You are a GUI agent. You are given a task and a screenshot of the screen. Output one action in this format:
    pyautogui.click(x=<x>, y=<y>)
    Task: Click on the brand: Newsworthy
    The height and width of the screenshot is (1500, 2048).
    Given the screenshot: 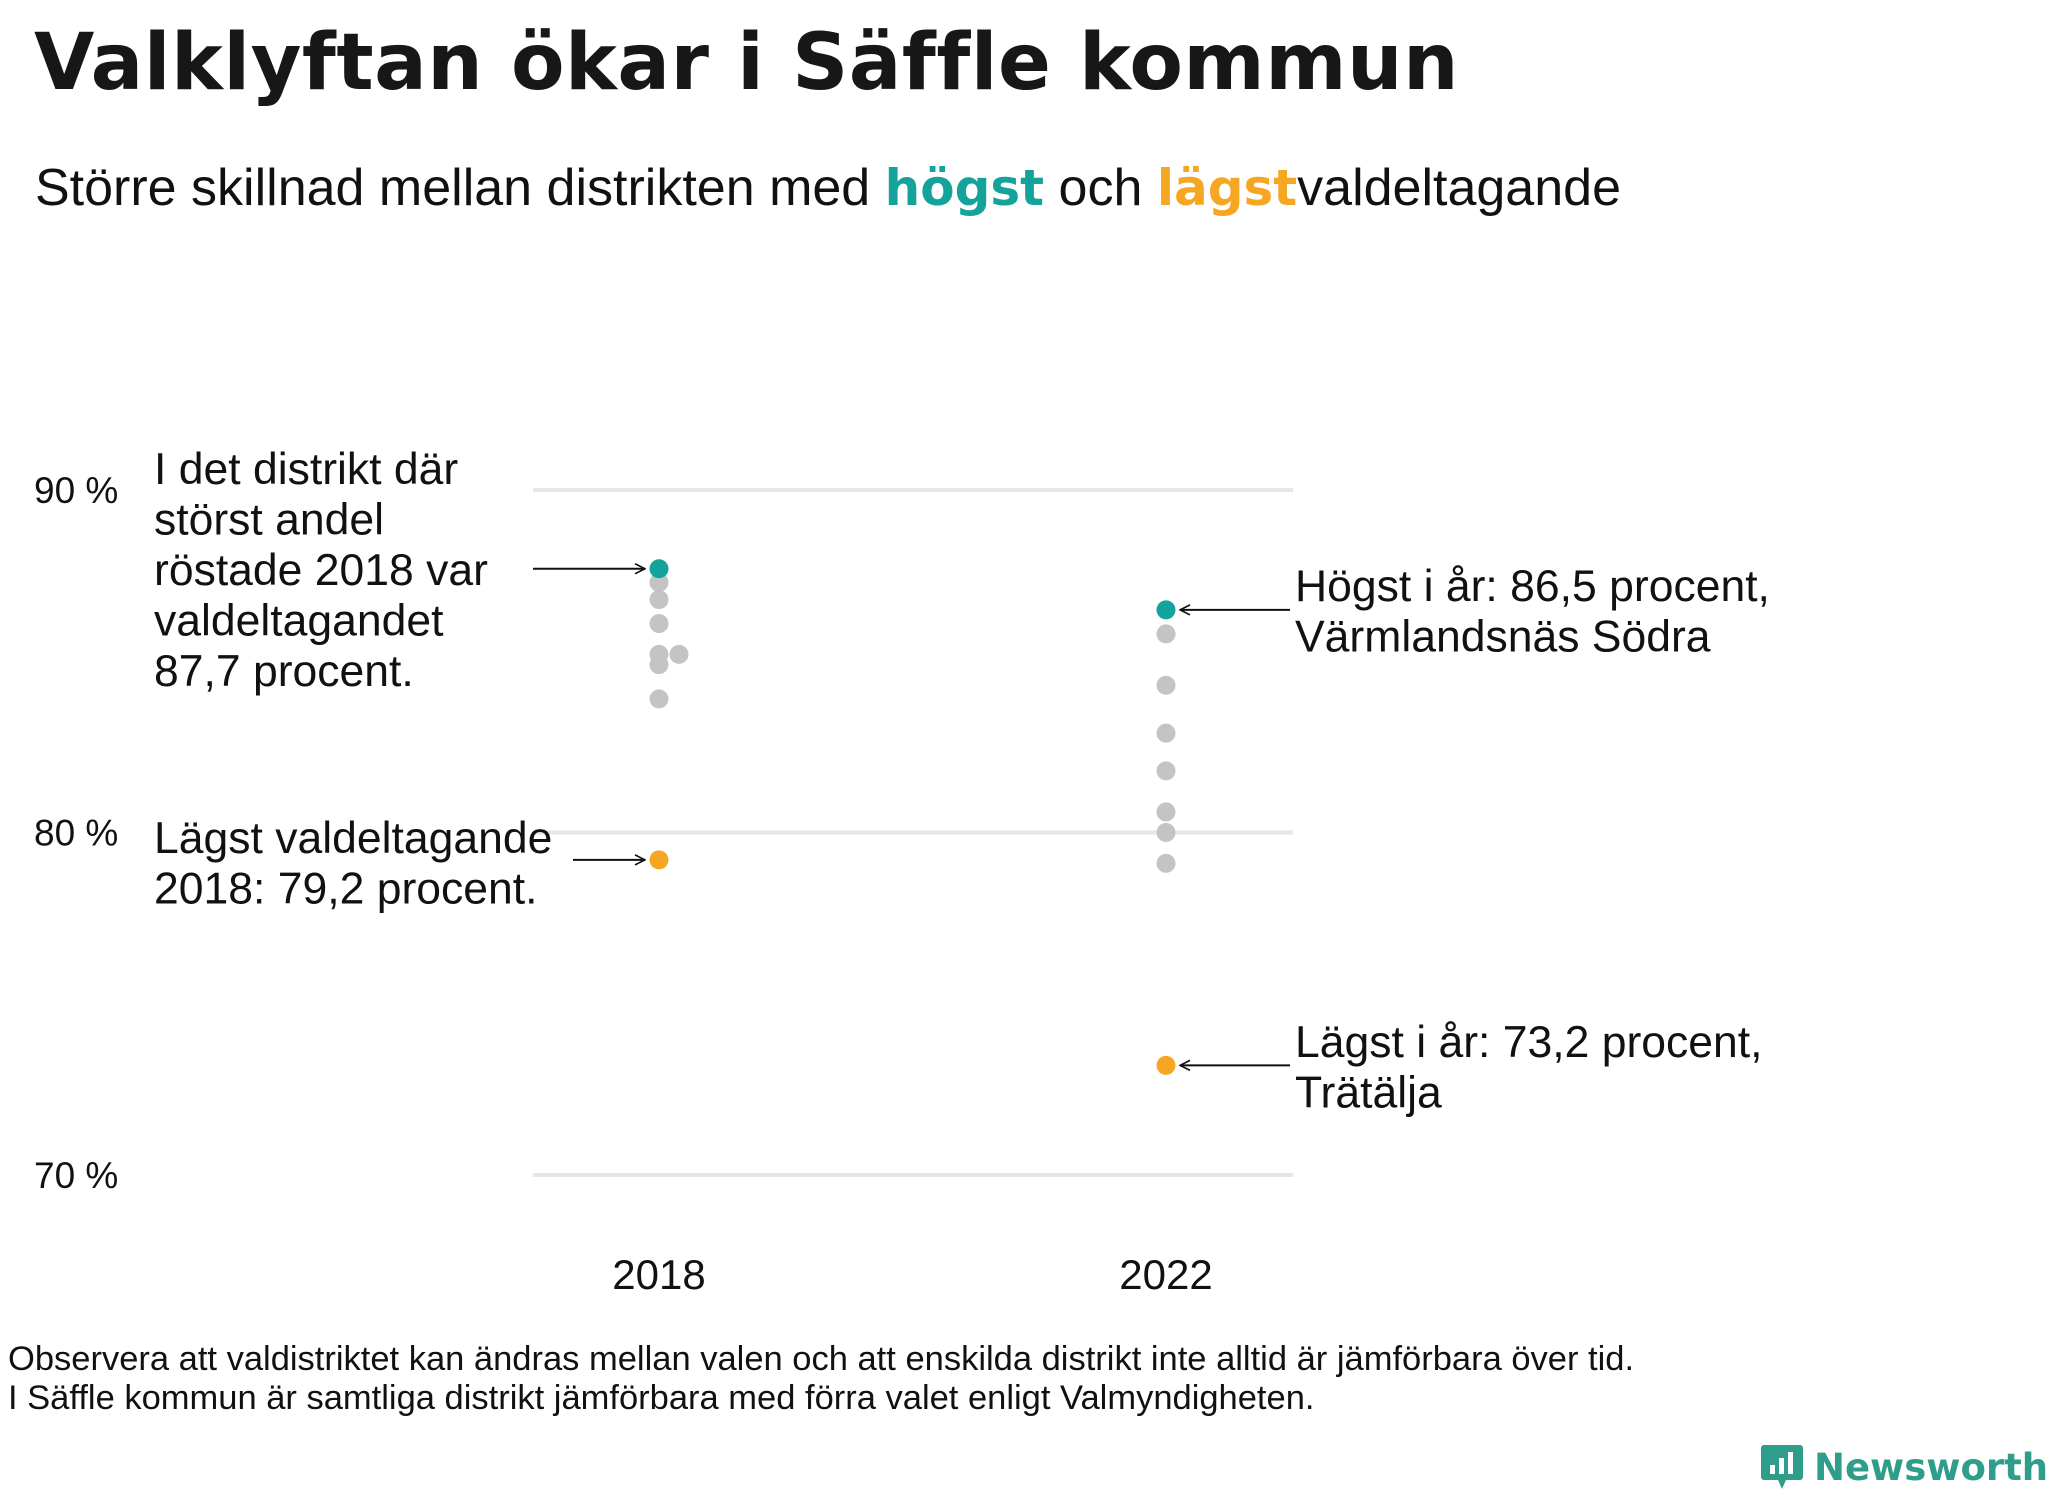 What is the action you would take?
    pyautogui.click(x=1904, y=1467)
    